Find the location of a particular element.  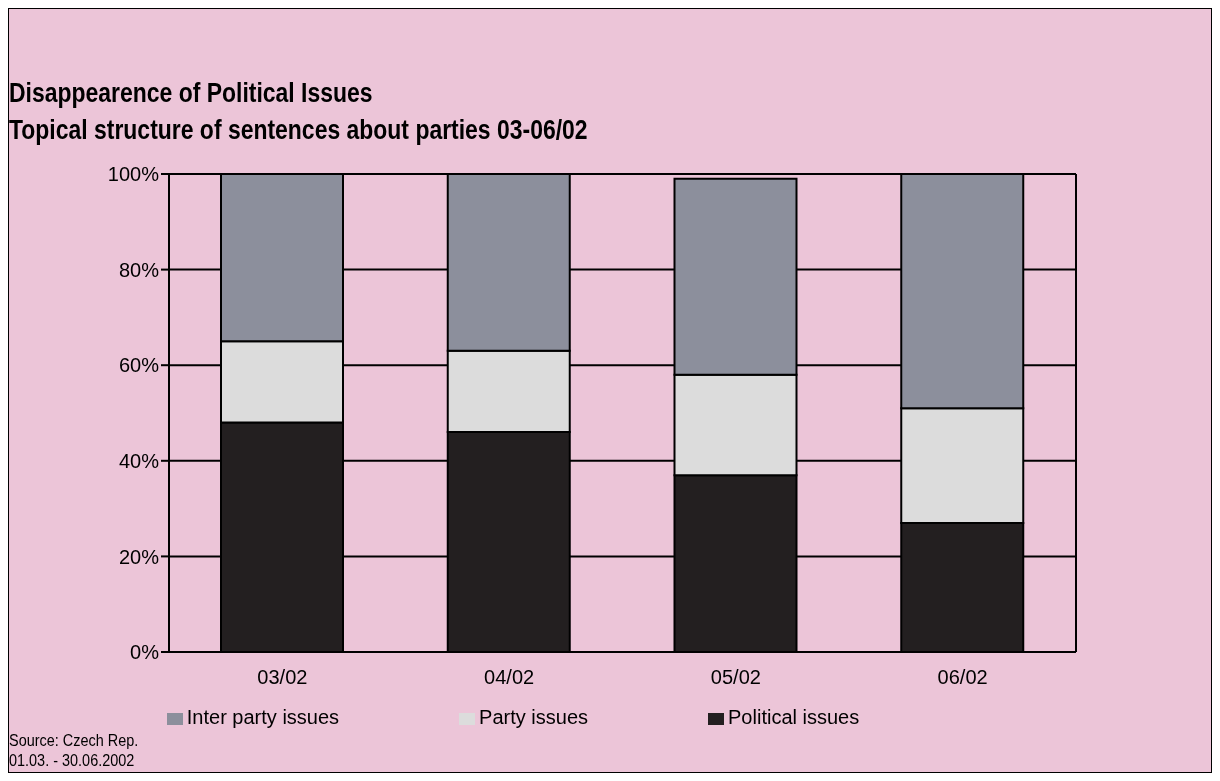

x-tick-label: 06/02 is located at coordinates (962, 677).